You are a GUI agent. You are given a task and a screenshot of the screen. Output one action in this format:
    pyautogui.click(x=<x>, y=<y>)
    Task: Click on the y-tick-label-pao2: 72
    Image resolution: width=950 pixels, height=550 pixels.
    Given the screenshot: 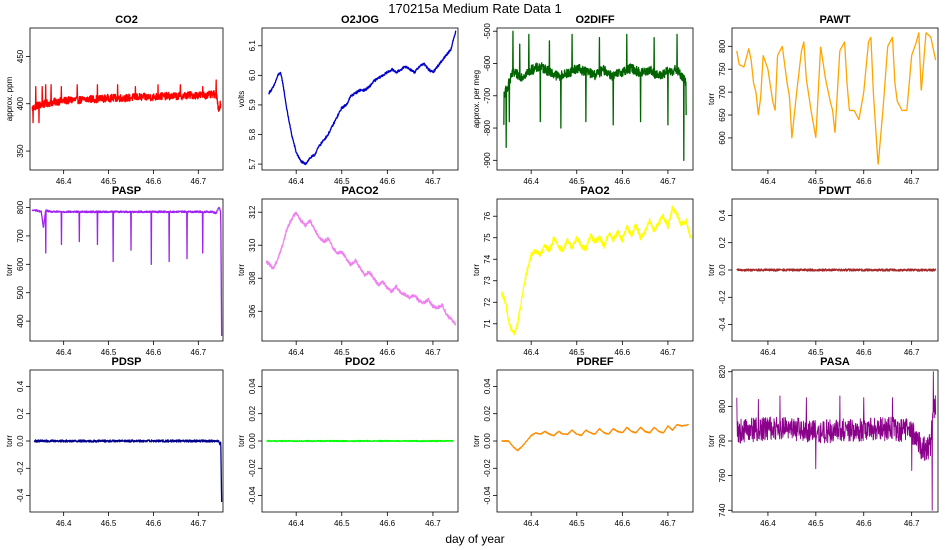 What is the action you would take?
    pyautogui.click(x=487, y=301)
    